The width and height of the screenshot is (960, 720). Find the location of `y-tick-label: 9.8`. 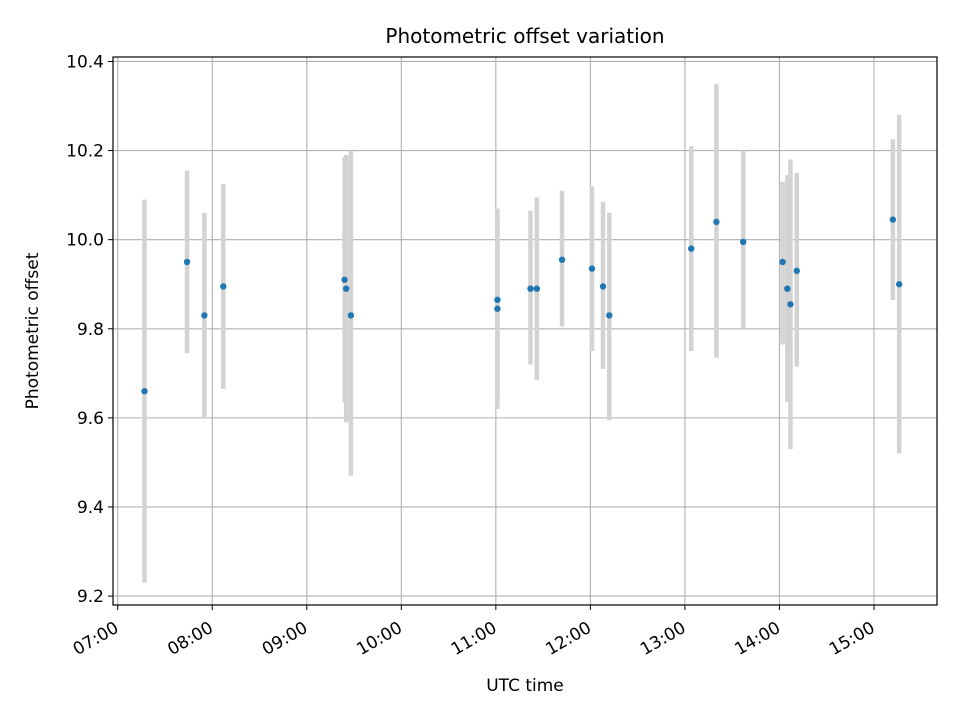

y-tick-label: 9.8 is located at coordinates (90, 330).